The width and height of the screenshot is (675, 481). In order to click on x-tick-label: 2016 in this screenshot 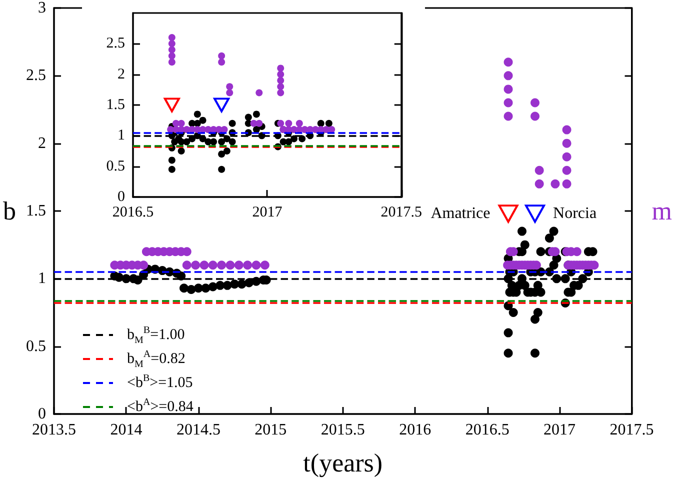, I will do `click(415, 430)`.